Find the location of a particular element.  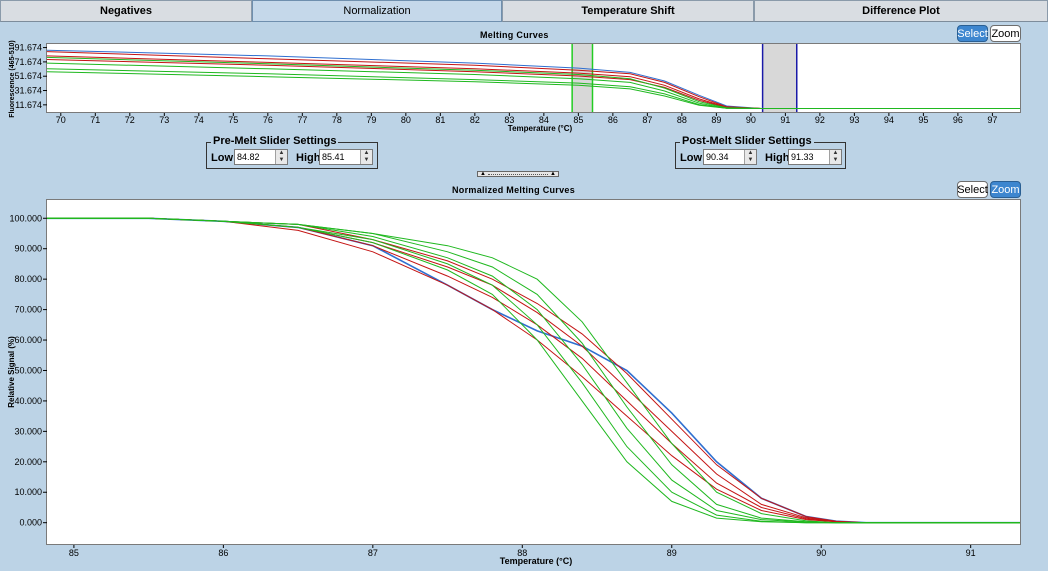

tab-normalization: Normalization is located at coordinates (377, 11).